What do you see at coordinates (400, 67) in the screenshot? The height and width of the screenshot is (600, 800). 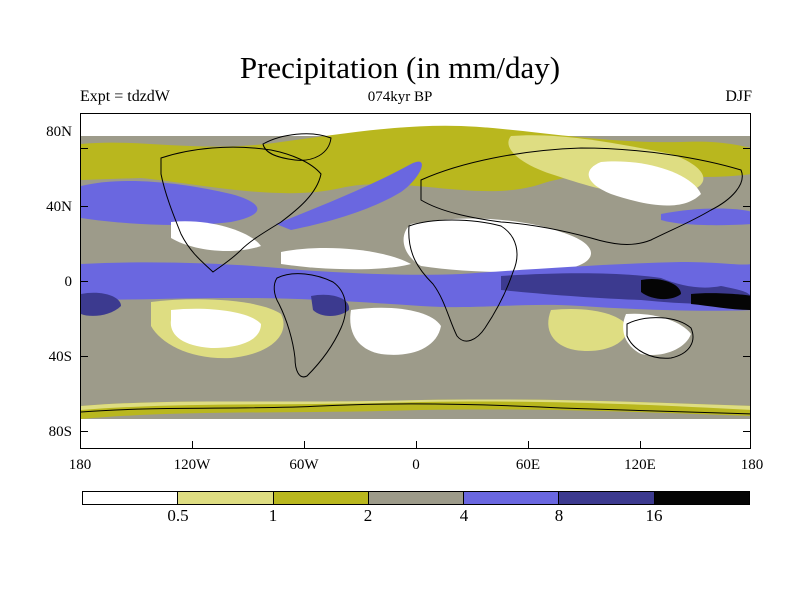 I see `map-title: Precipitation (in mm/day)` at bounding box center [400, 67].